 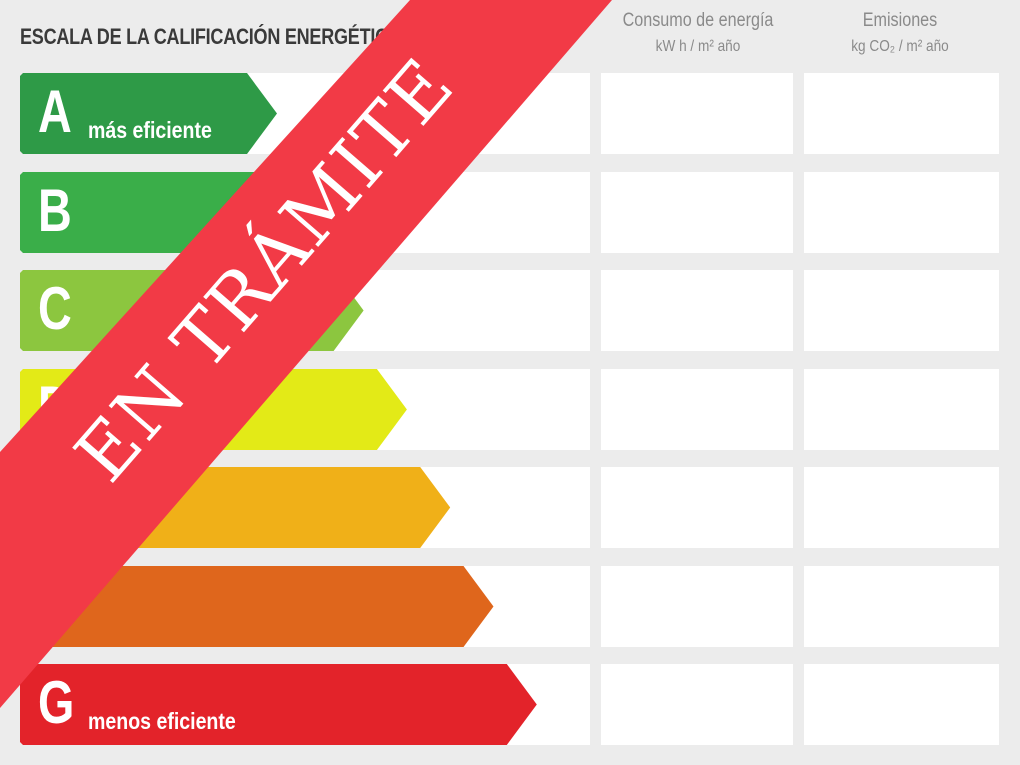 What do you see at coordinates (900, 34) in the screenshot?
I see `column-header-emissions: Emisiones kg CO₂ / m² año` at bounding box center [900, 34].